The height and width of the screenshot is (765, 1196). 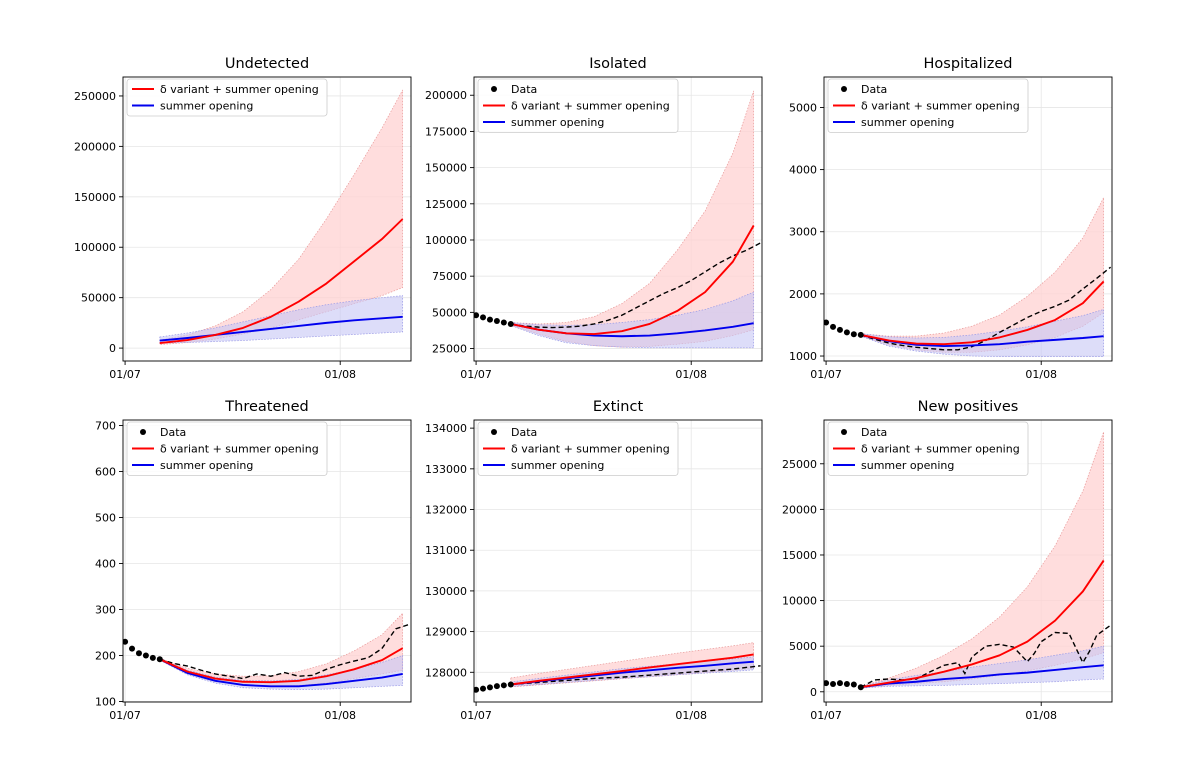 What do you see at coordinates (968, 64) in the screenshot?
I see `panel-title: Hospitalized` at bounding box center [968, 64].